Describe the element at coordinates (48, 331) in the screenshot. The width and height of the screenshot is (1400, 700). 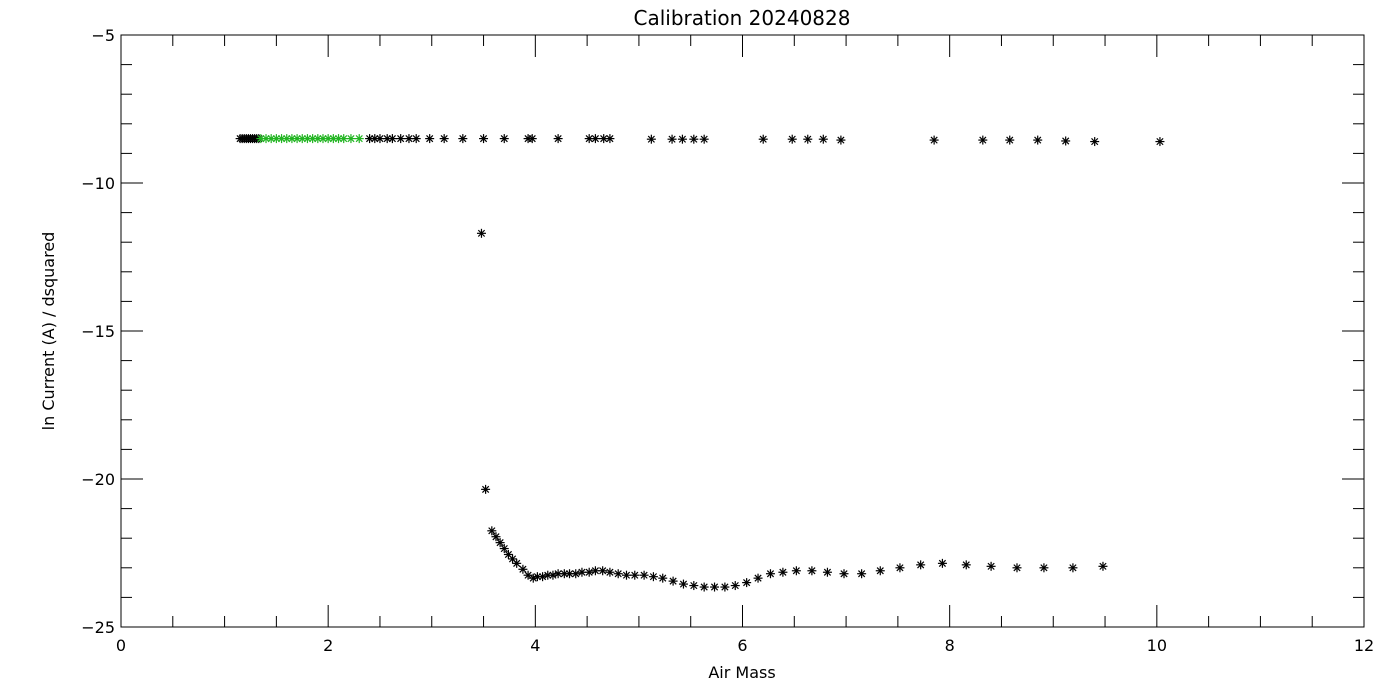
I see `y-axis-label: ln Current (A) / dsquared` at that location.